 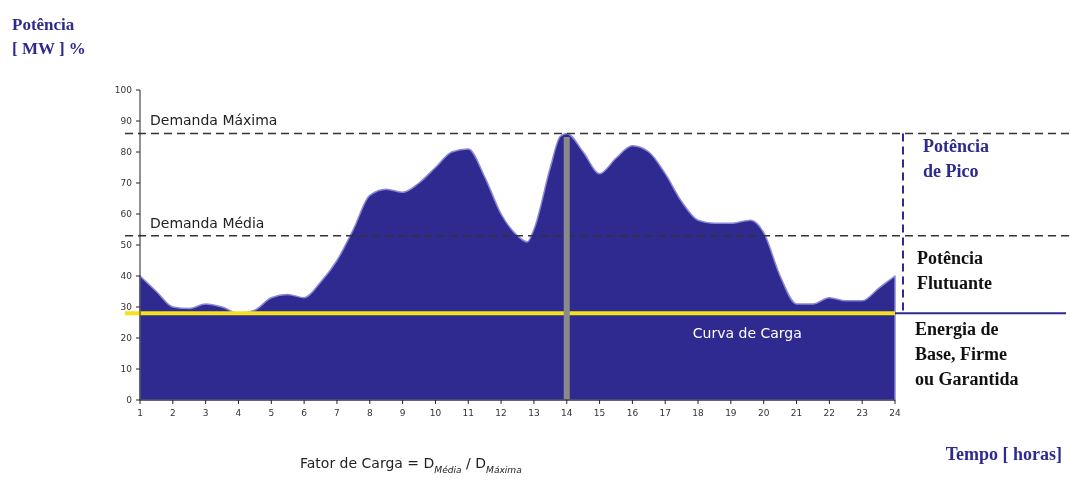 I want to click on x-tick-label: 3, so click(x=205, y=413).